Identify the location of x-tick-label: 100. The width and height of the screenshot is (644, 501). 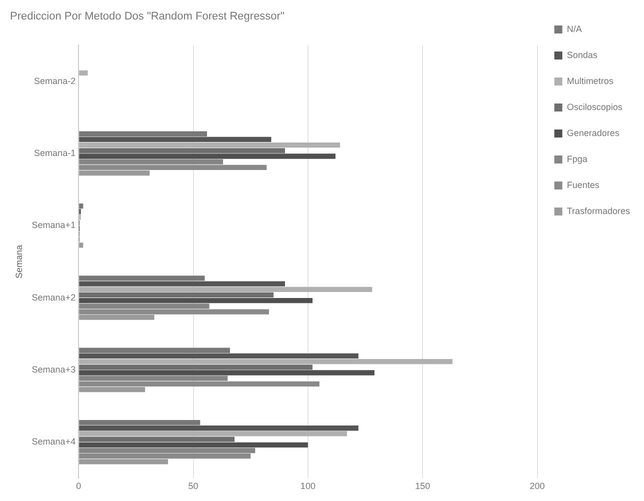
(308, 486).